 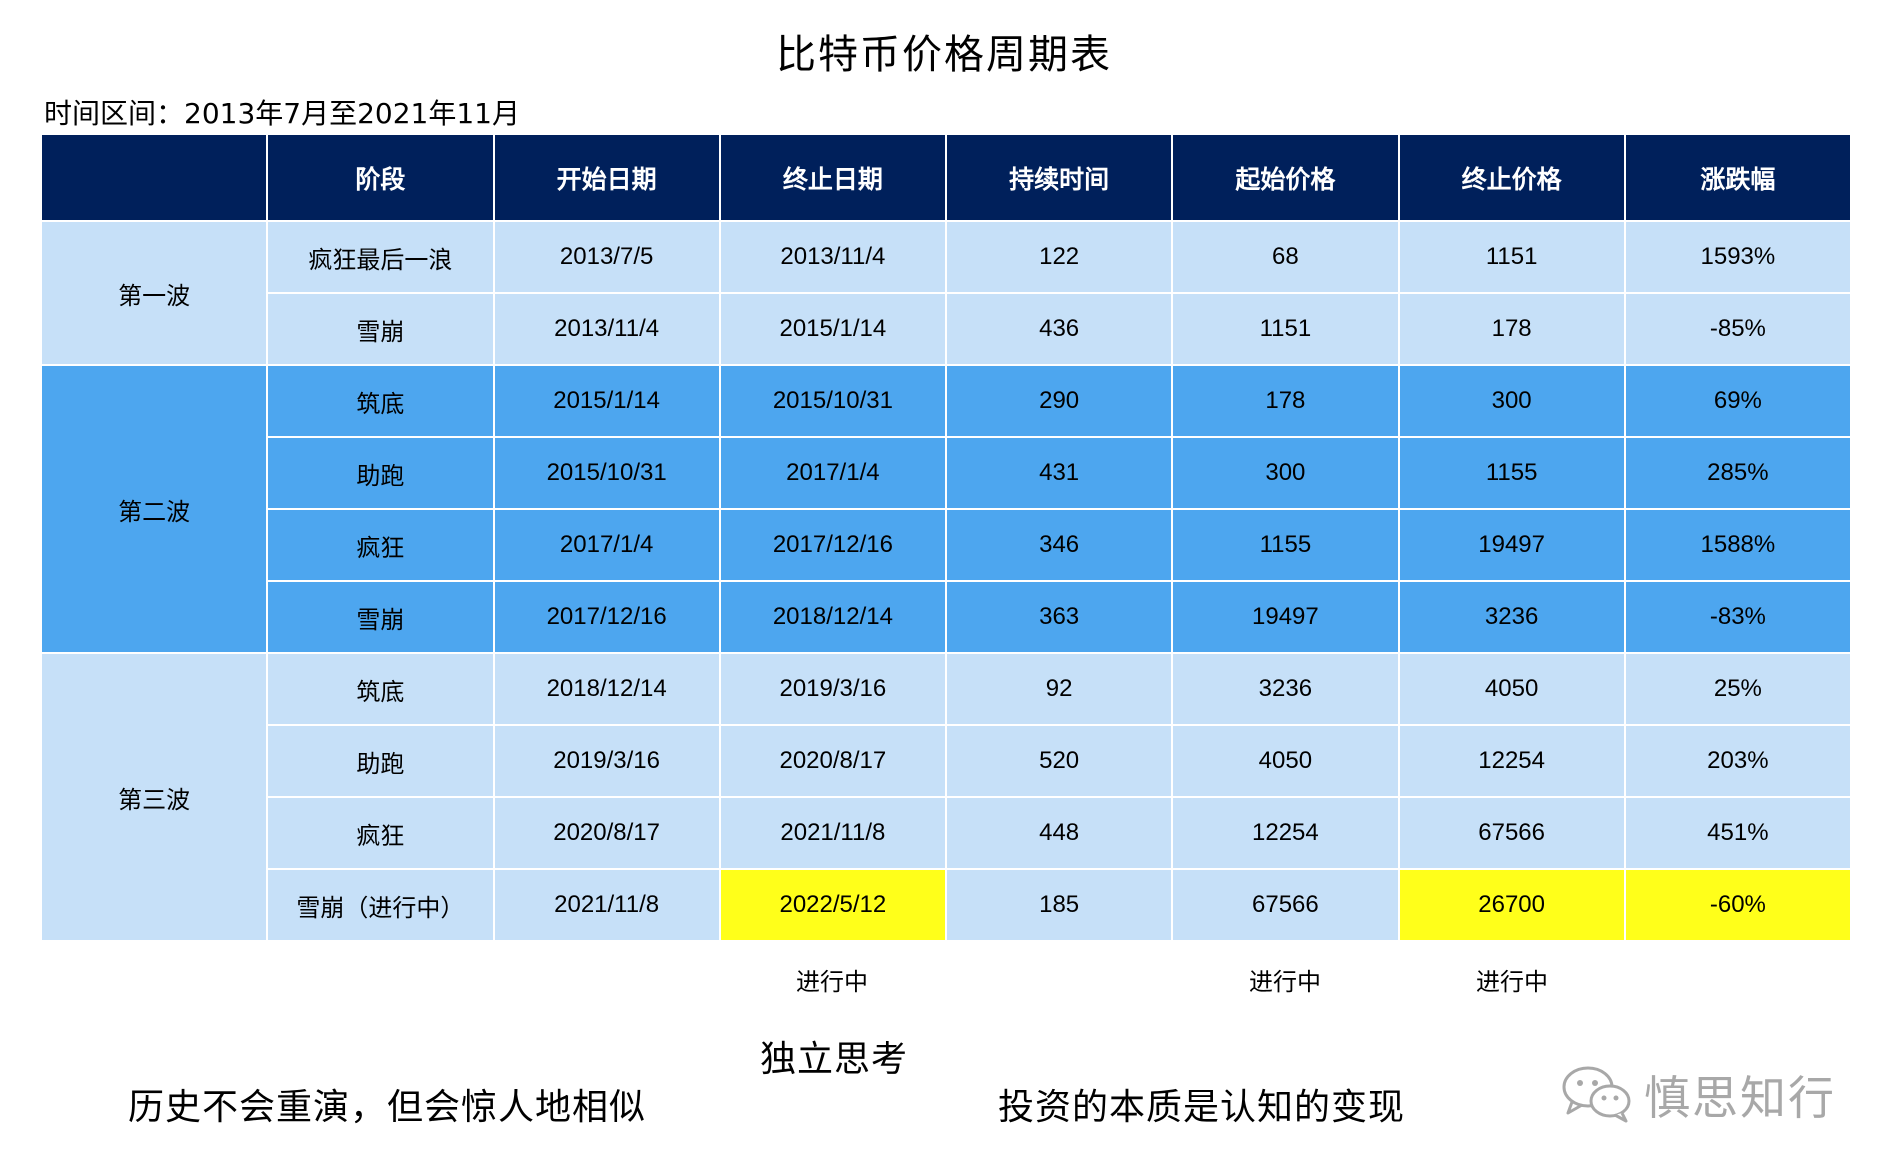 What do you see at coordinates (387, 1107) in the screenshot?
I see `slogan-history: 历史不会重演，但会惊人地相似` at bounding box center [387, 1107].